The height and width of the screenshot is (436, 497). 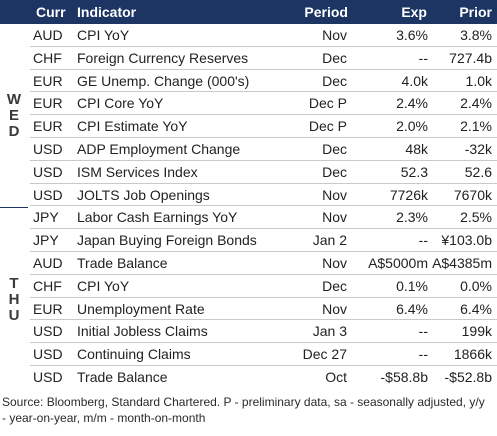 What do you see at coordinates (263, 81) in the screenshot?
I see `table-row: EUR GE Unemp. Change (000's) Dec 4.0k 1.0k` at bounding box center [263, 81].